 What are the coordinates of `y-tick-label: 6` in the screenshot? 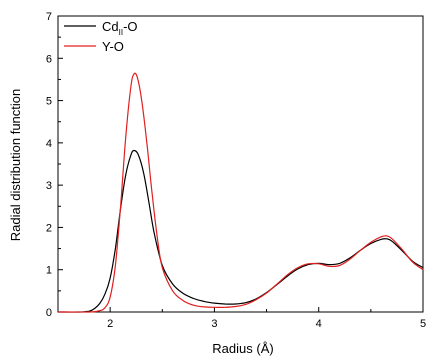 It's located at (49, 59).